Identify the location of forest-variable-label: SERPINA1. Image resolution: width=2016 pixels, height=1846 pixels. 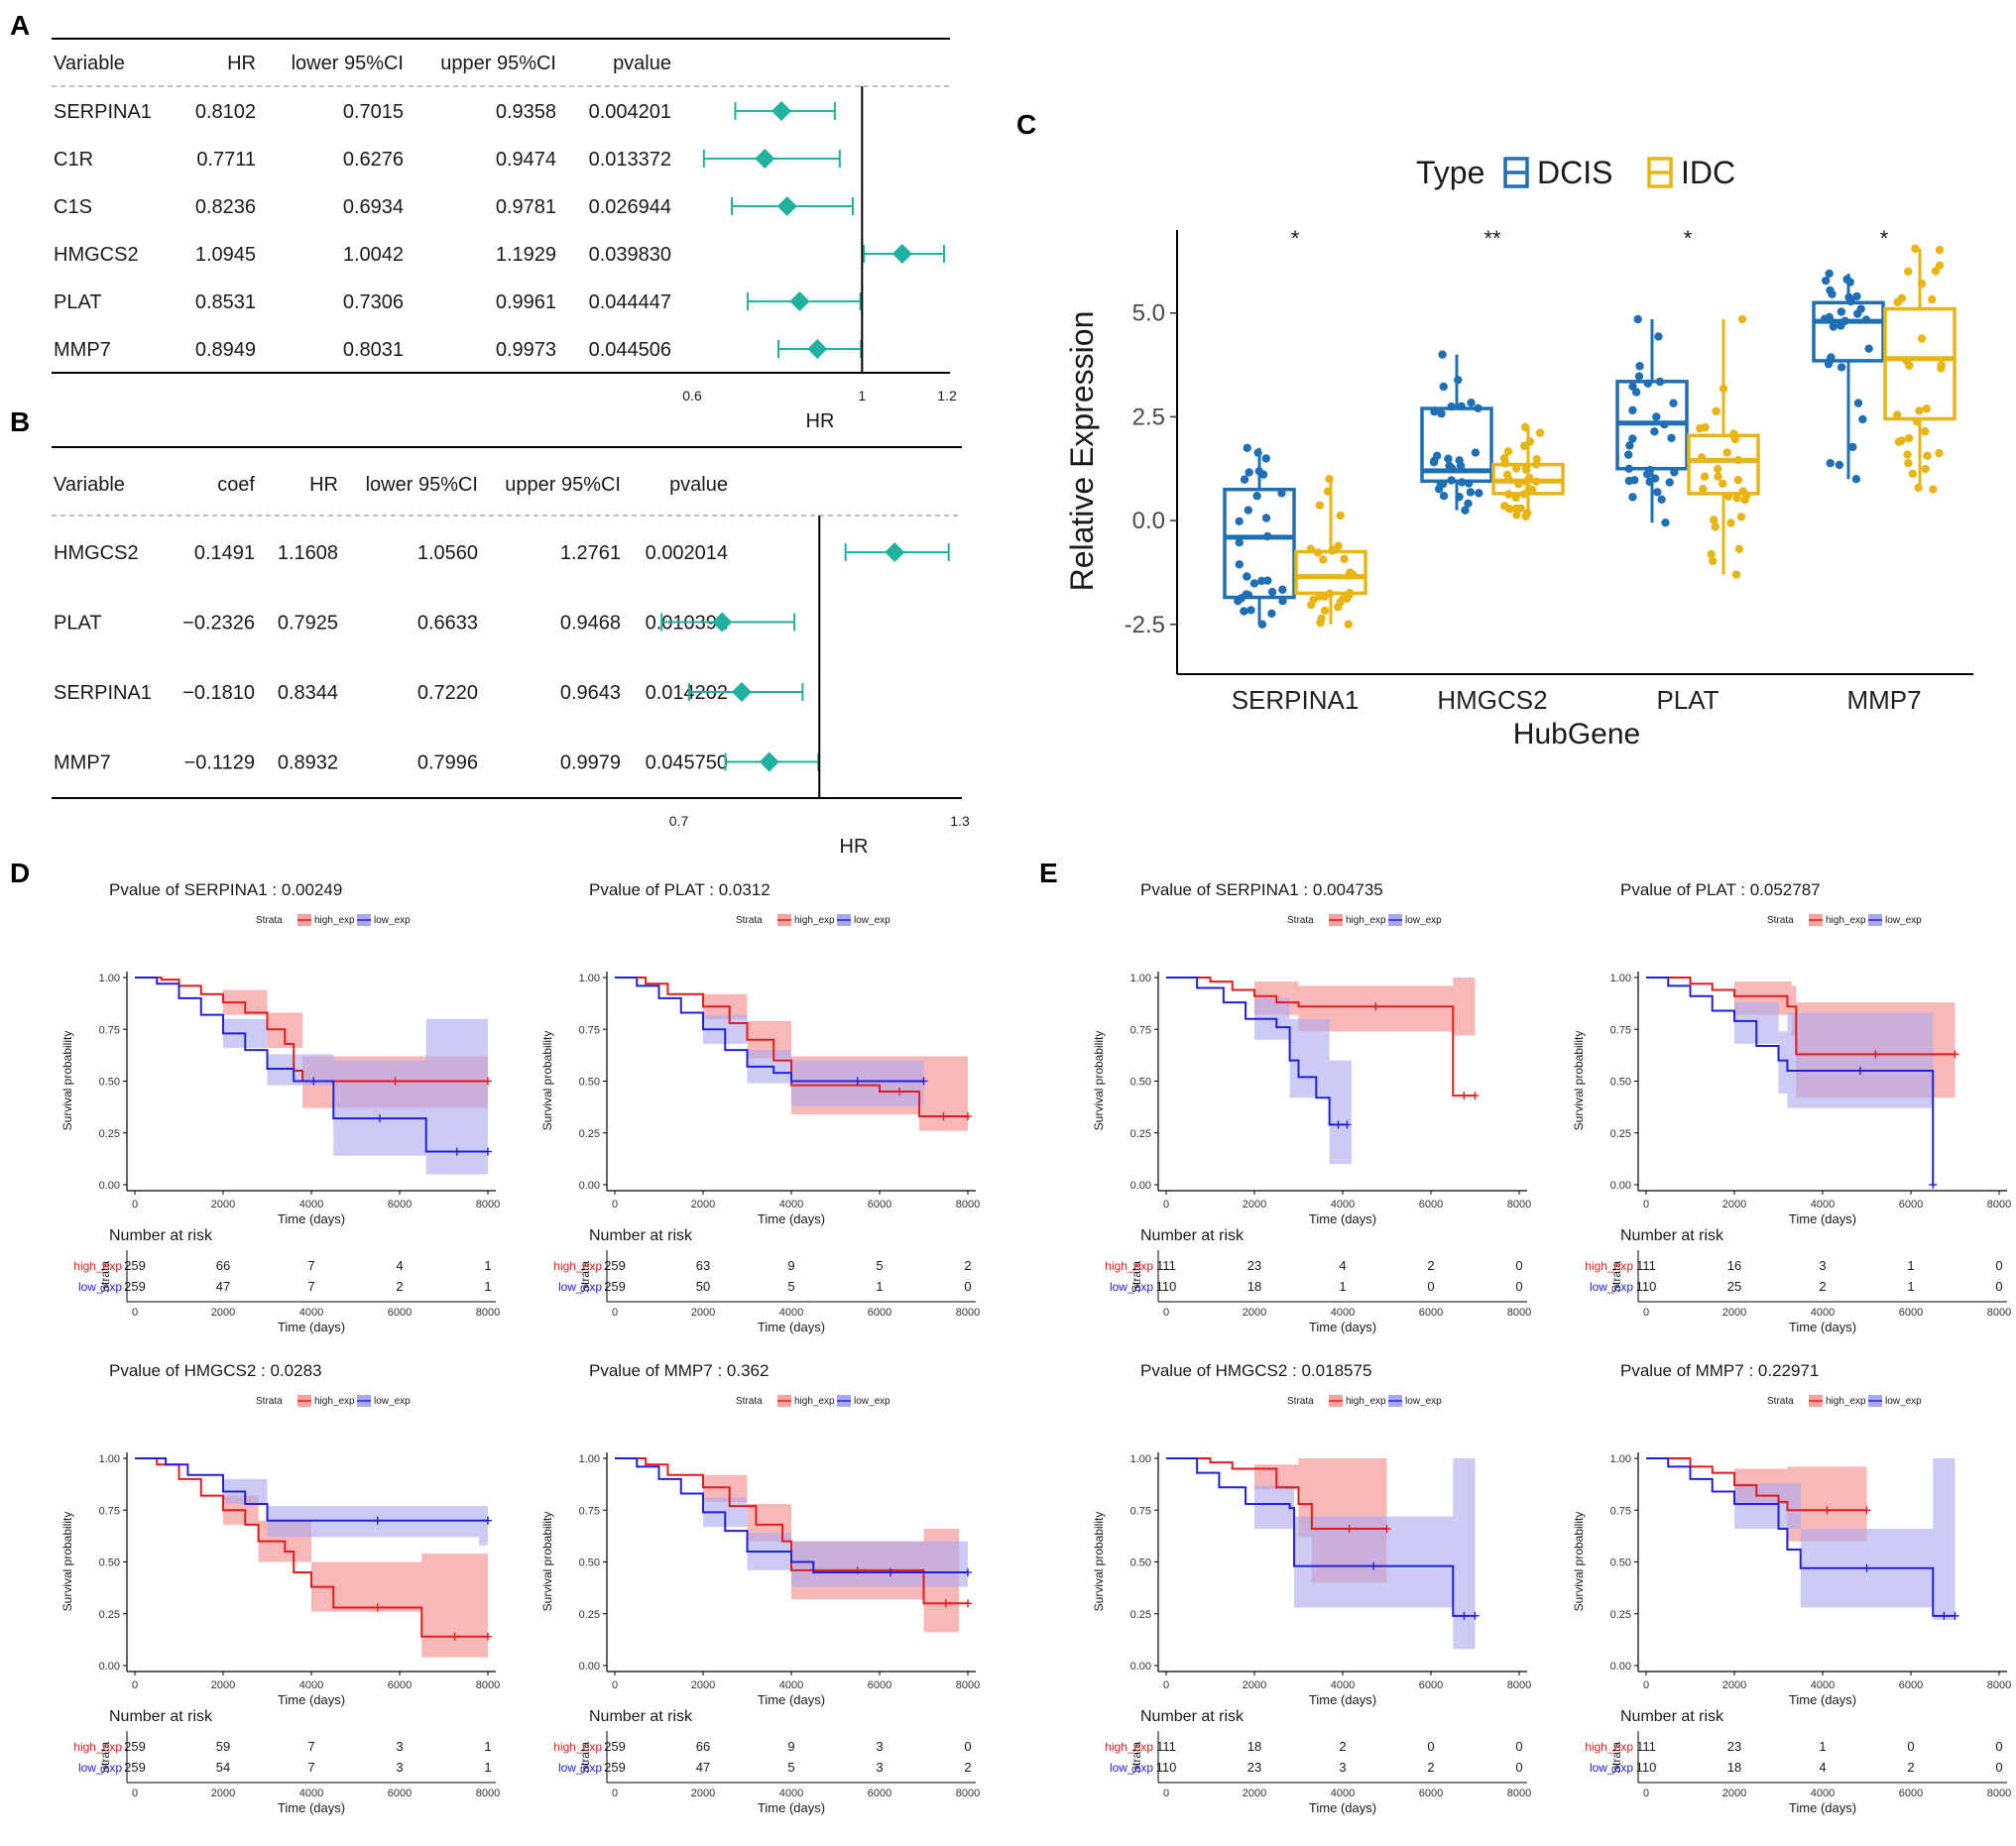
(103, 112).